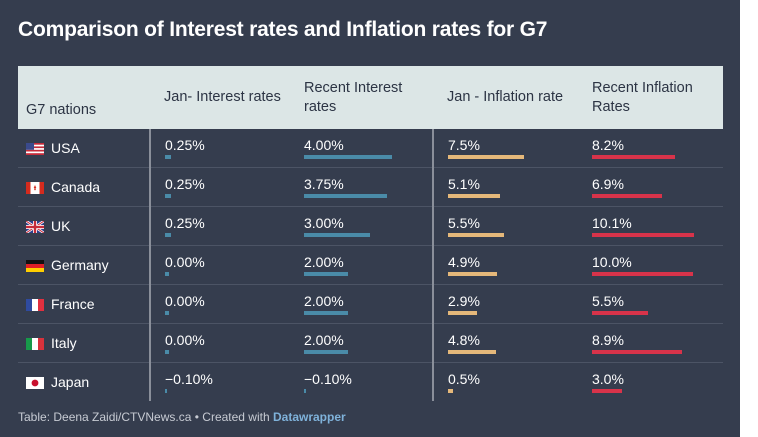 The height and width of the screenshot is (437, 758). I want to click on recent-interest-value: 3.00%, so click(324, 223).